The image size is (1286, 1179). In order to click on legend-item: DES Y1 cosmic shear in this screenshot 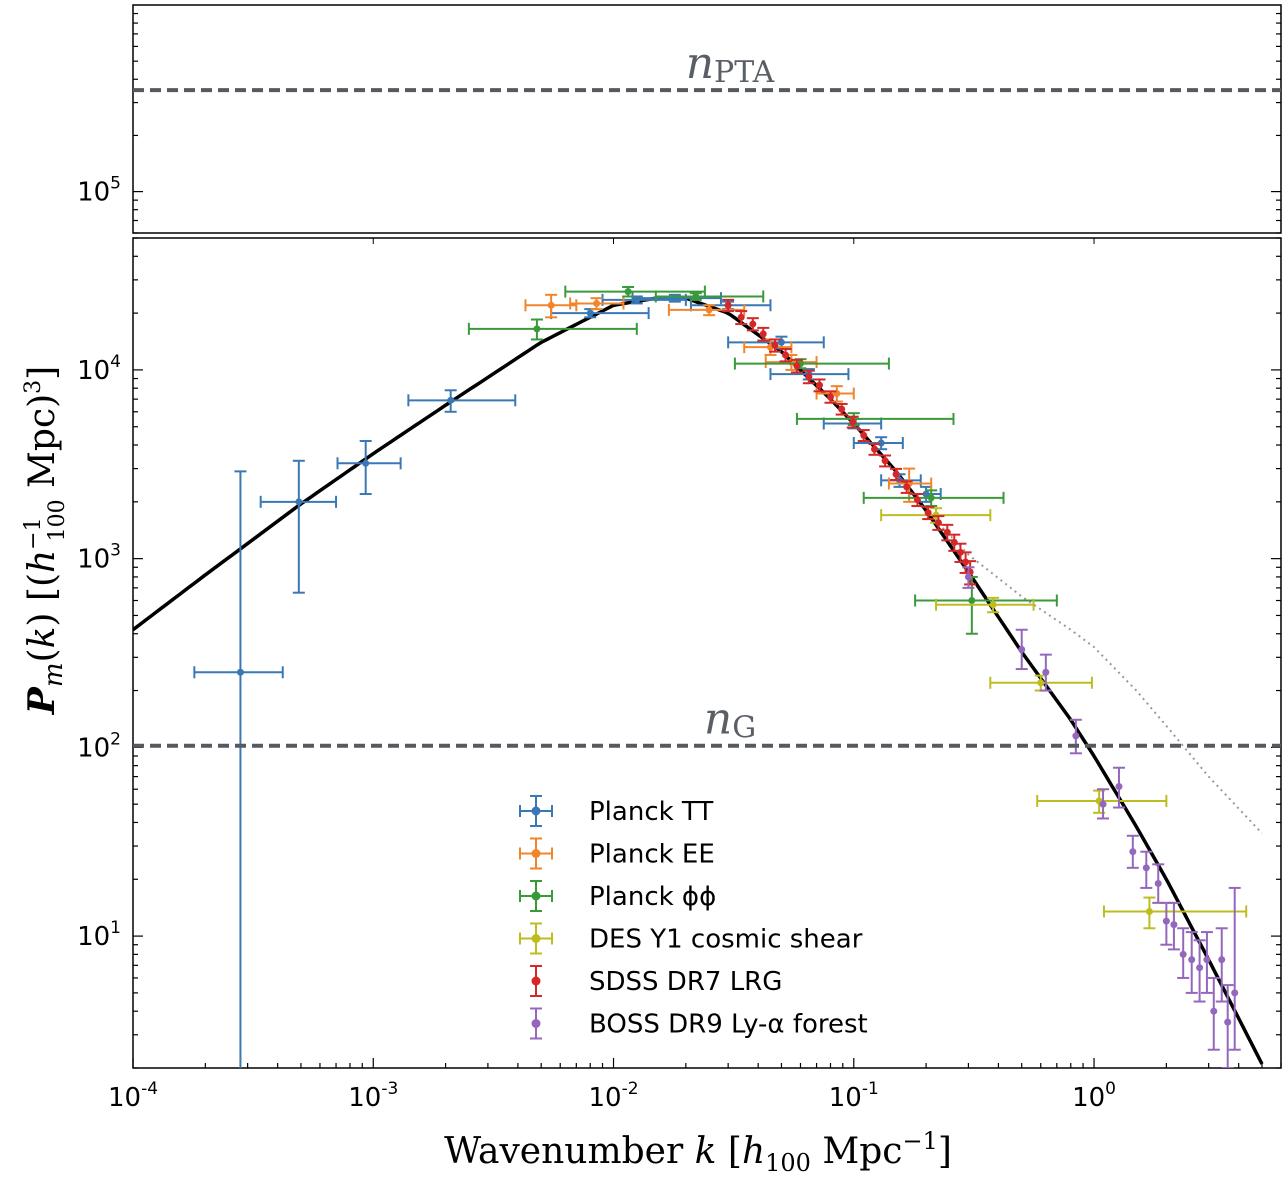, I will do `click(691, 938)`.